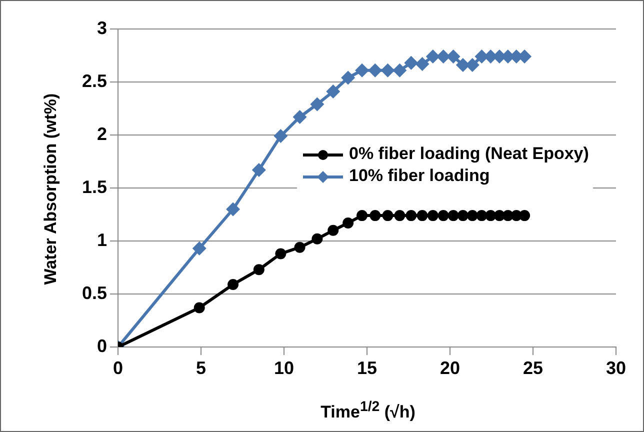 The image size is (644, 432). What do you see at coordinates (616, 368) in the screenshot?
I see `x-tick-label: 30` at bounding box center [616, 368].